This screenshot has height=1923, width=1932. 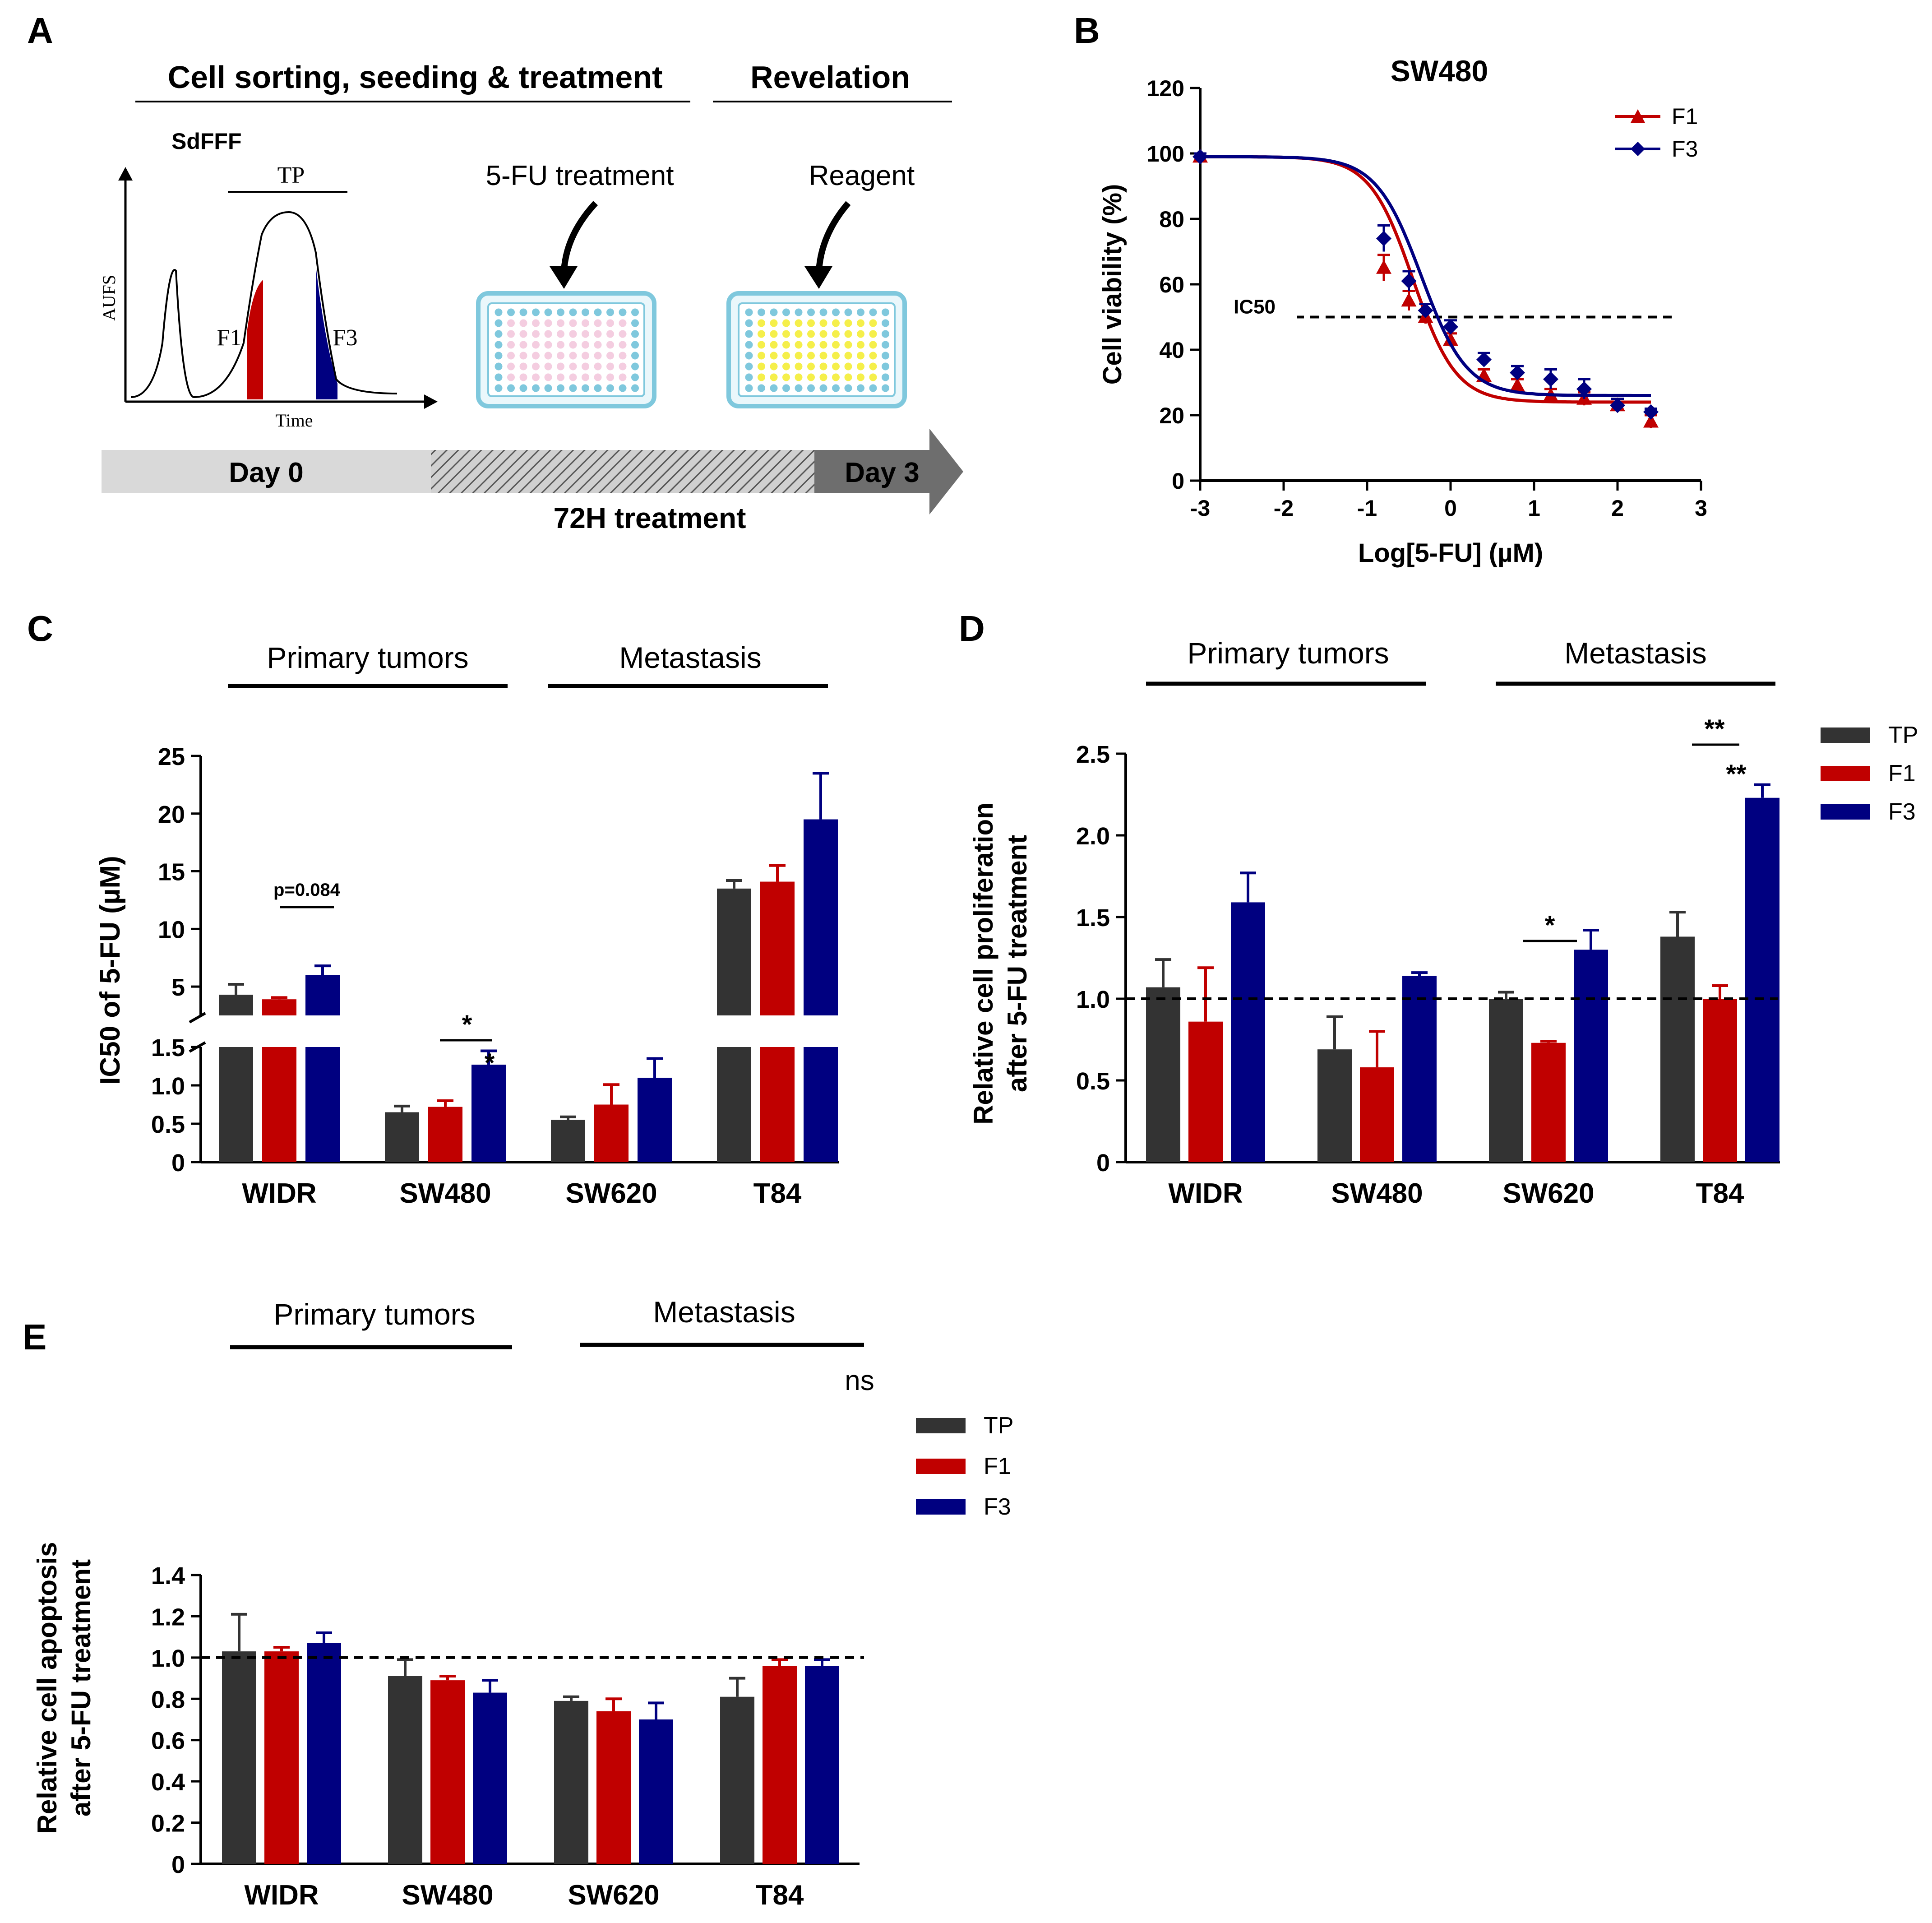 What do you see at coordinates (941, 1425) in the screenshot?
I see `legend-swatch-tp` at bounding box center [941, 1425].